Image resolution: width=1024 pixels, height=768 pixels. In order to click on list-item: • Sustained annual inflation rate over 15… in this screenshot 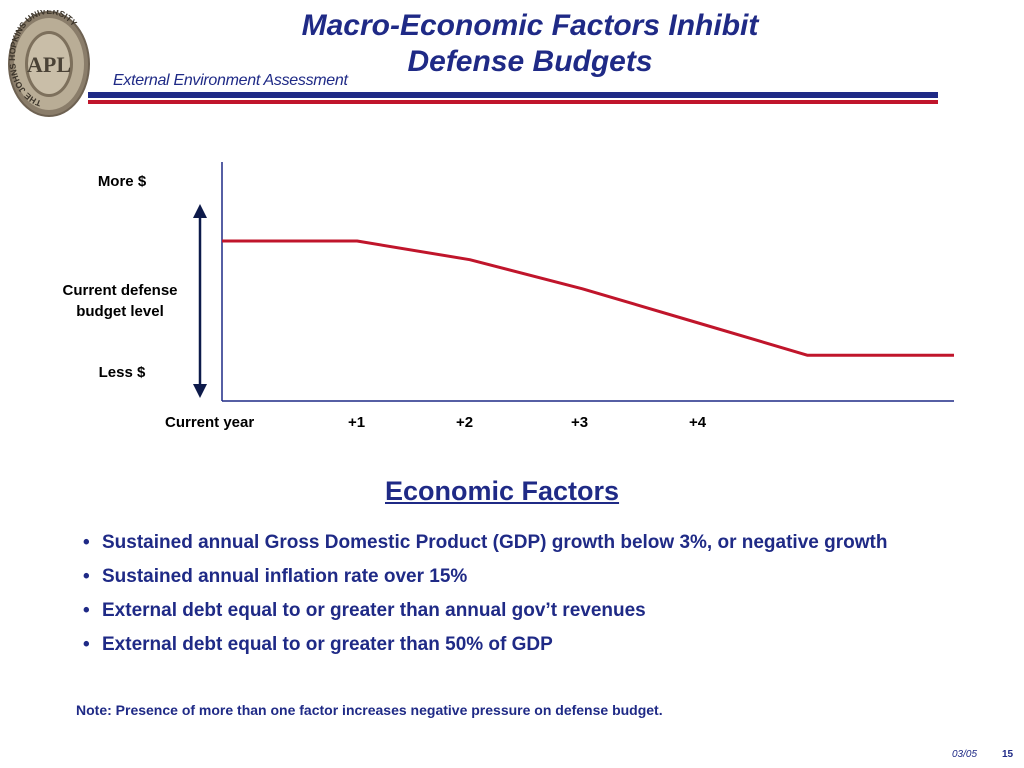, I will do `click(275, 576)`.